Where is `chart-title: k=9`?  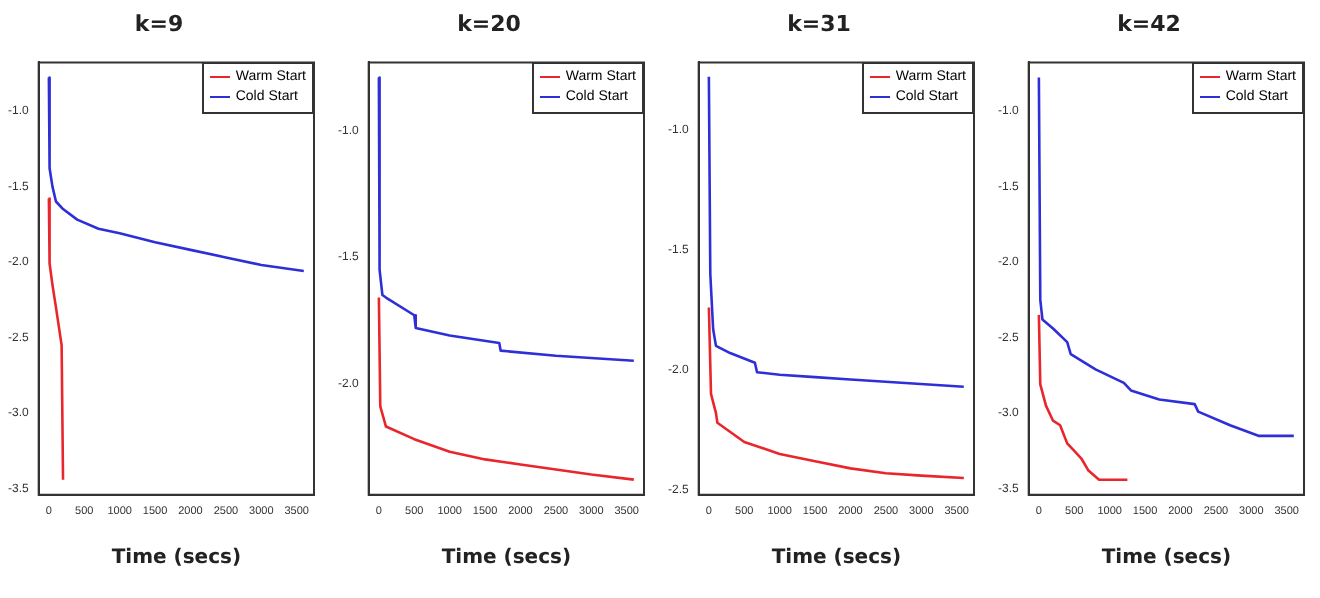 chart-title: k=9 is located at coordinates (159, 23).